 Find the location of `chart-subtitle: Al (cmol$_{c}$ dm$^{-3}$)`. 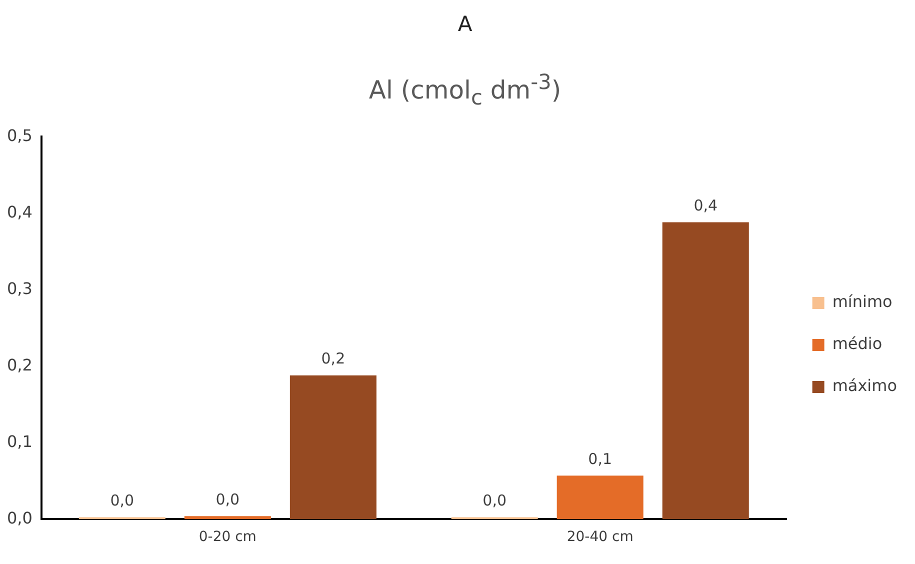

chart-subtitle: Al (cmol$_{c}$ dm$^{-3}$) is located at coordinates (465, 90).